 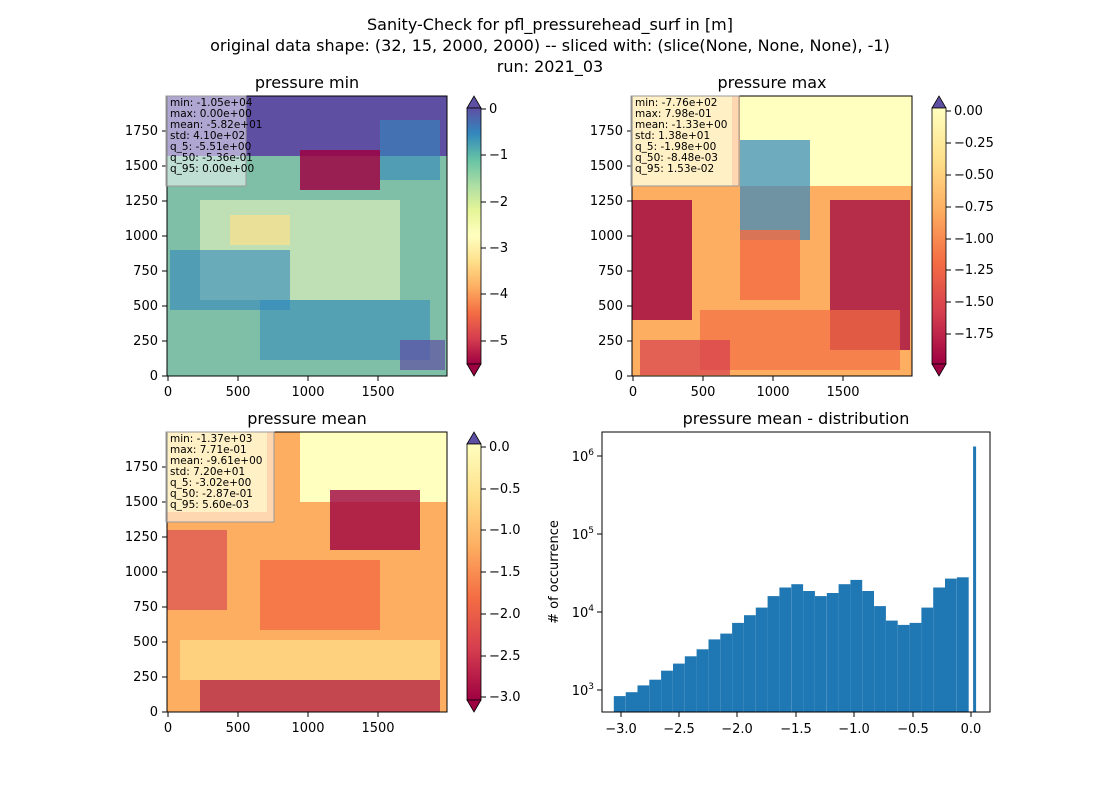 What do you see at coordinates (207, 136) in the screenshot?
I see `stat-line: std: 4.10e+02` at bounding box center [207, 136].